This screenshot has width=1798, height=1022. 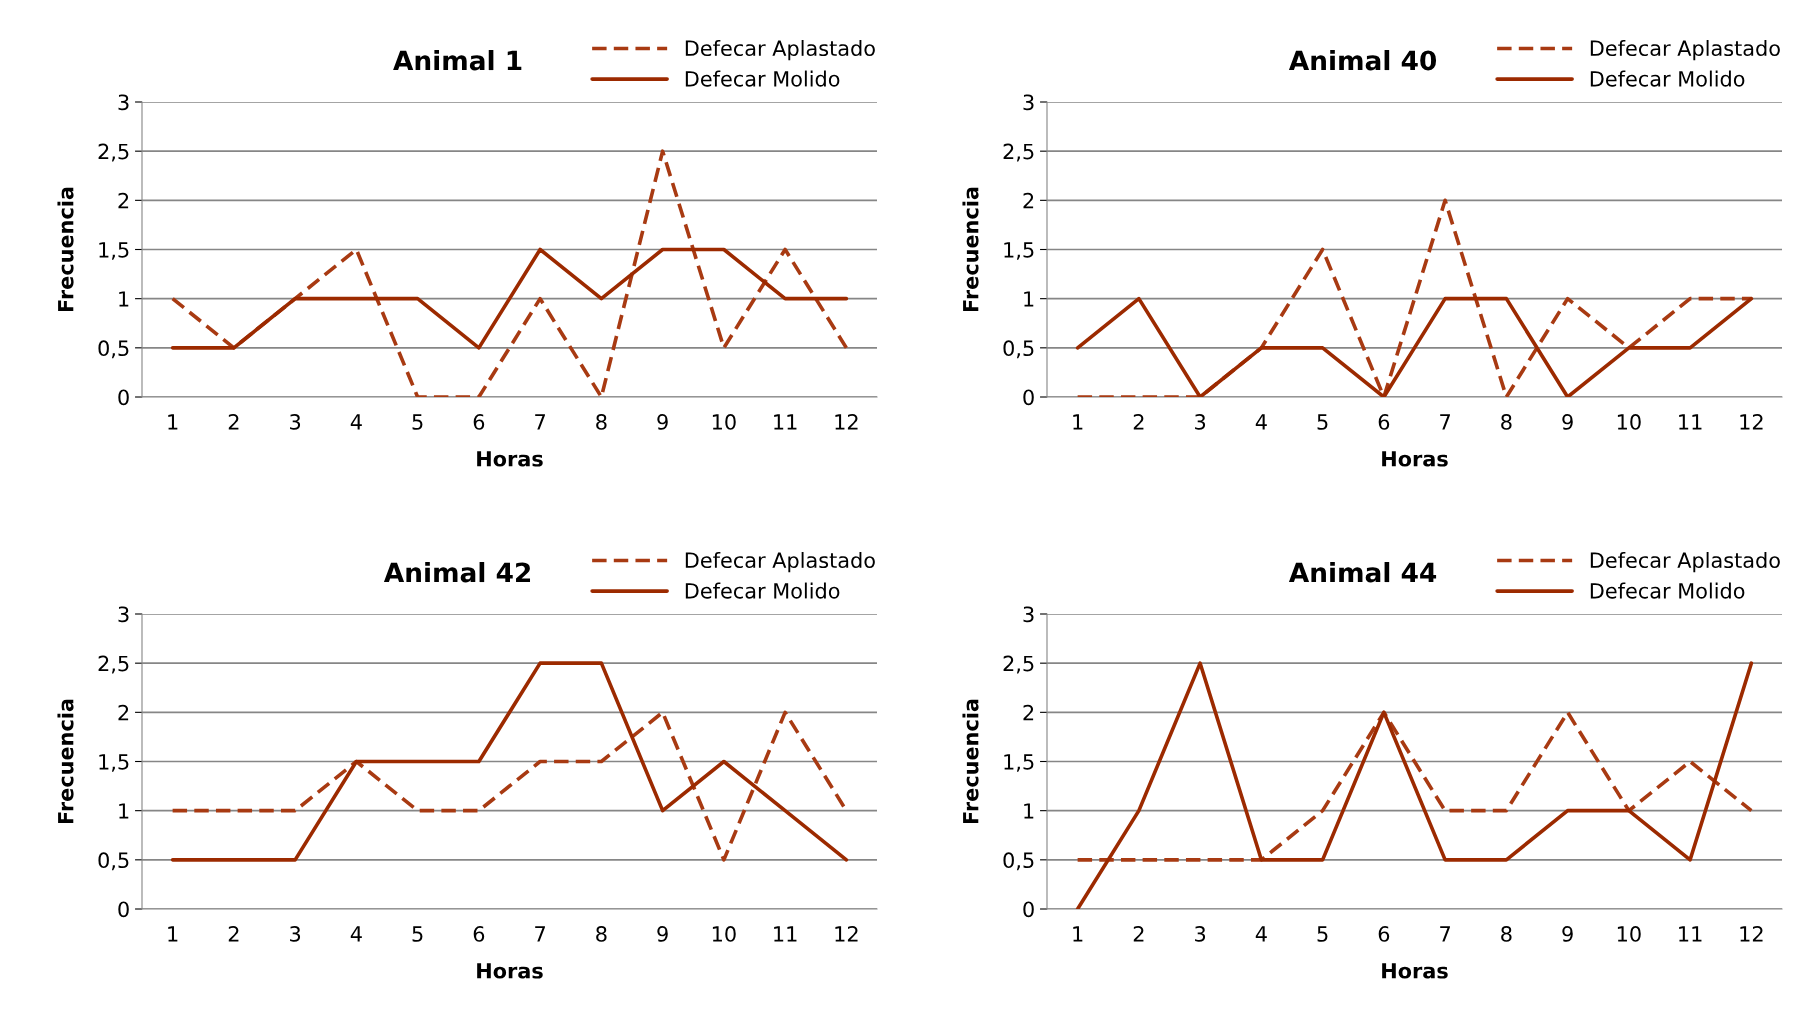 What do you see at coordinates (457, 572) in the screenshot?
I see `chart-title: Animal 42` at bounding box center [457, 572].